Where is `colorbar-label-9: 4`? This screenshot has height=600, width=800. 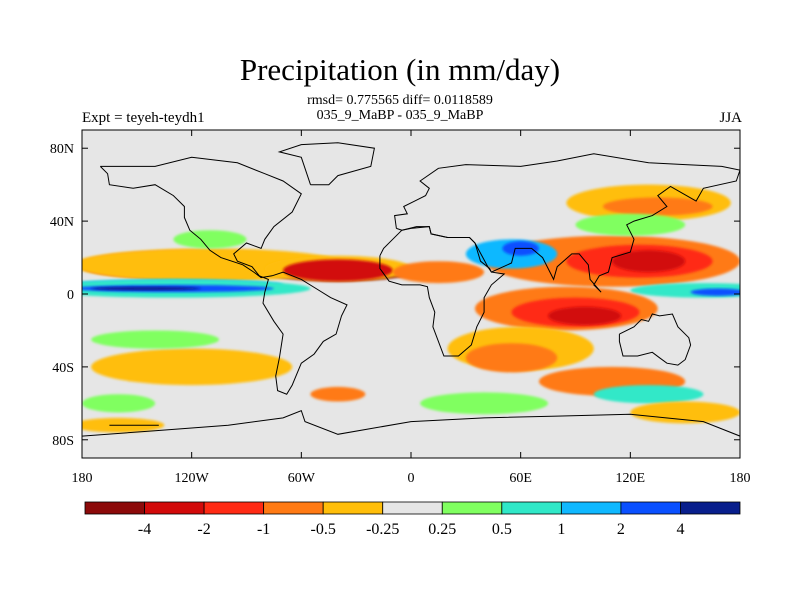 colorbar-label-9: 4 is located at coordinates (680, 529).